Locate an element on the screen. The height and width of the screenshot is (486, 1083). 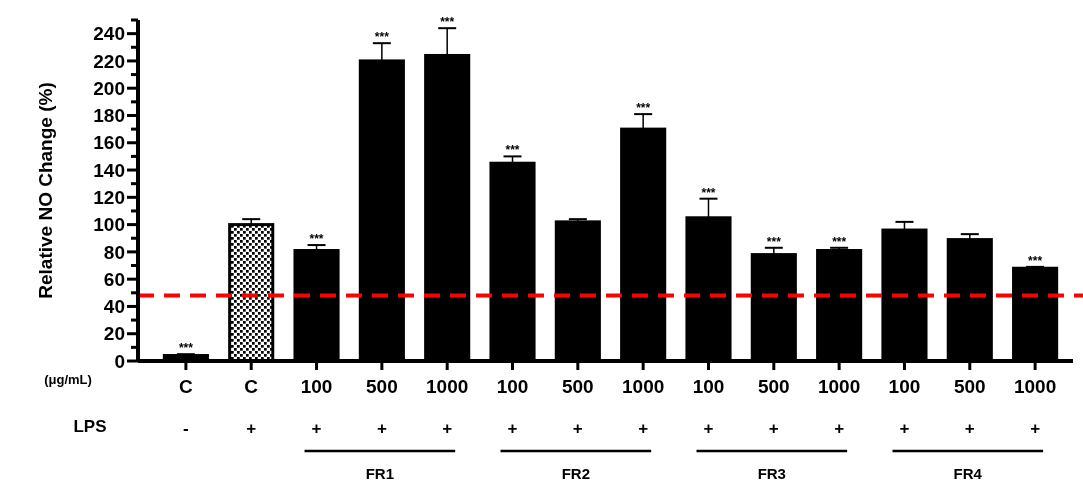
text: (μg/mL) is located at coordinates (68, 379).